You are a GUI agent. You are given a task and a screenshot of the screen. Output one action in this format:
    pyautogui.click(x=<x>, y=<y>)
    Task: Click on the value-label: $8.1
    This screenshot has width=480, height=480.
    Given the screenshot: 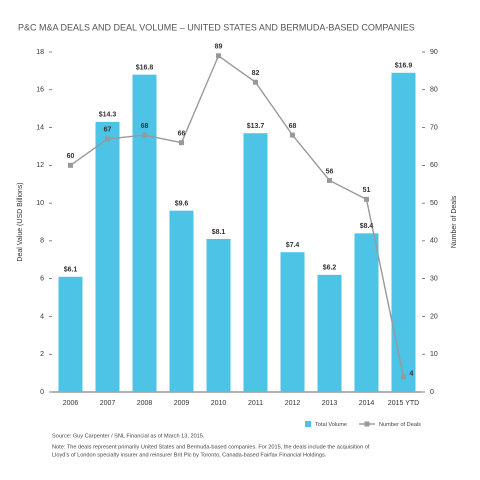 What is the action you would take?
    pyautogui.click(x=219, y=232)
    